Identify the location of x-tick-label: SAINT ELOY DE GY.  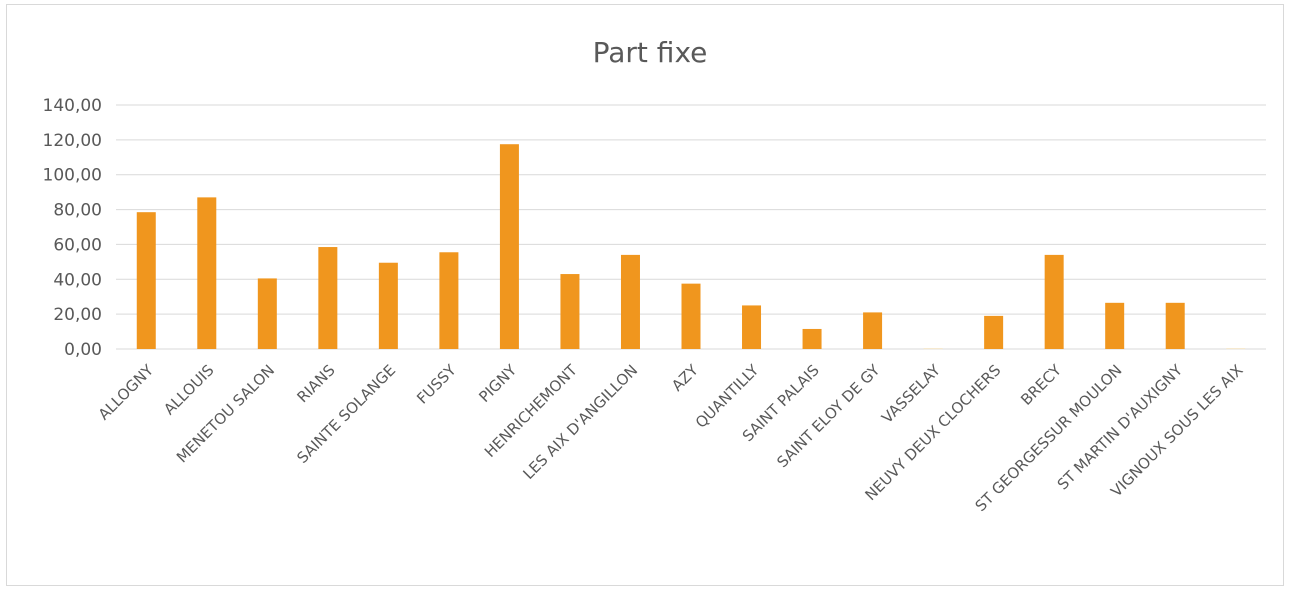
(828, 416).